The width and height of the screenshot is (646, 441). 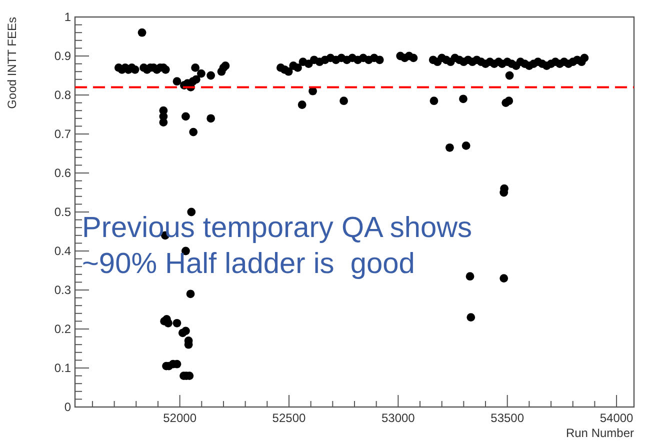 I want to click on x-tick-label: 53000, so click(x=398, y=418).